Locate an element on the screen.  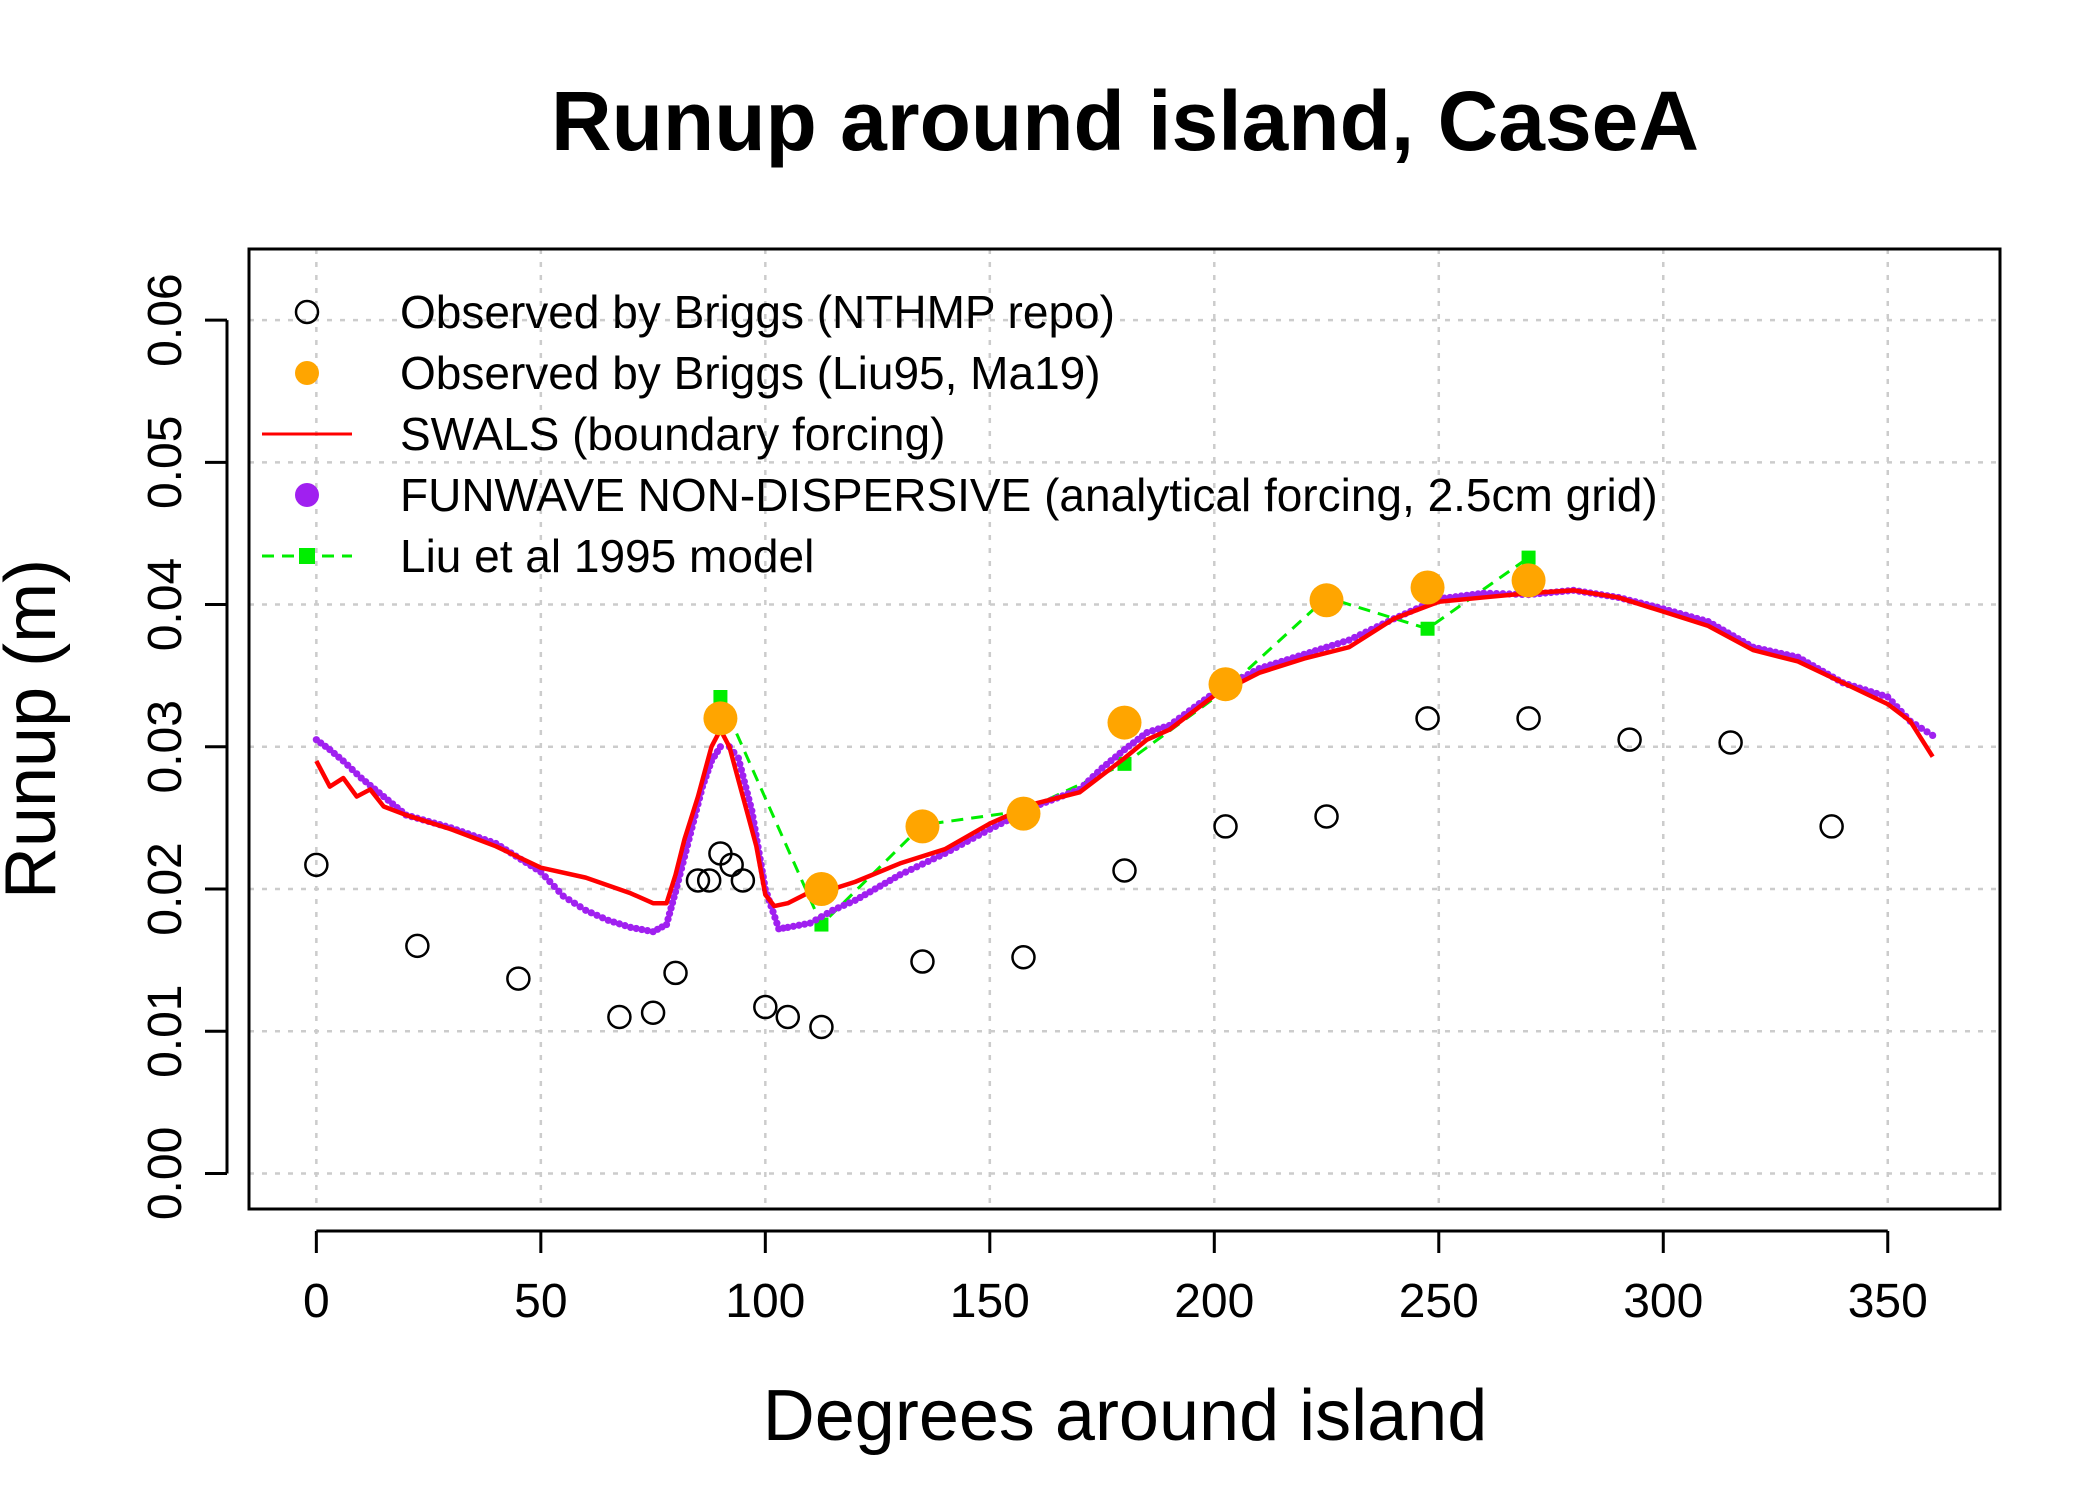
legend-swatch-liu95 is located at coordinates (307, 373).